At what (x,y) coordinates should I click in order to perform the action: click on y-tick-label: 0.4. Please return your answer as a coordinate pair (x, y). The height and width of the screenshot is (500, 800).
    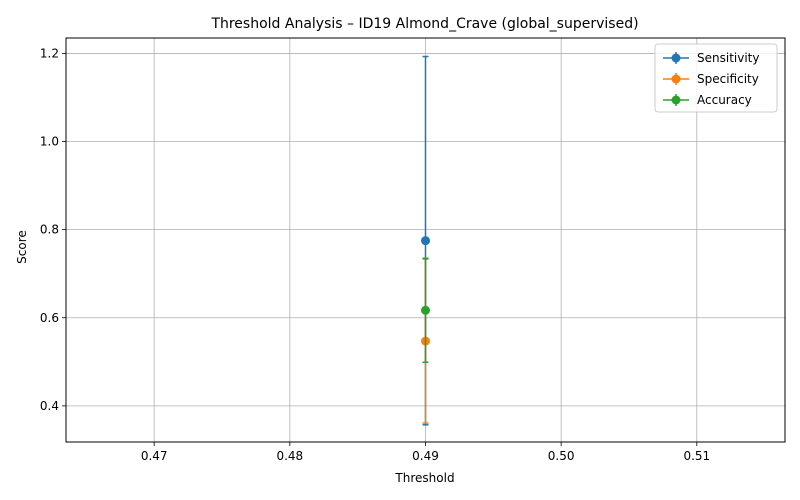
    Looking at the image, I should click on (49, 406).